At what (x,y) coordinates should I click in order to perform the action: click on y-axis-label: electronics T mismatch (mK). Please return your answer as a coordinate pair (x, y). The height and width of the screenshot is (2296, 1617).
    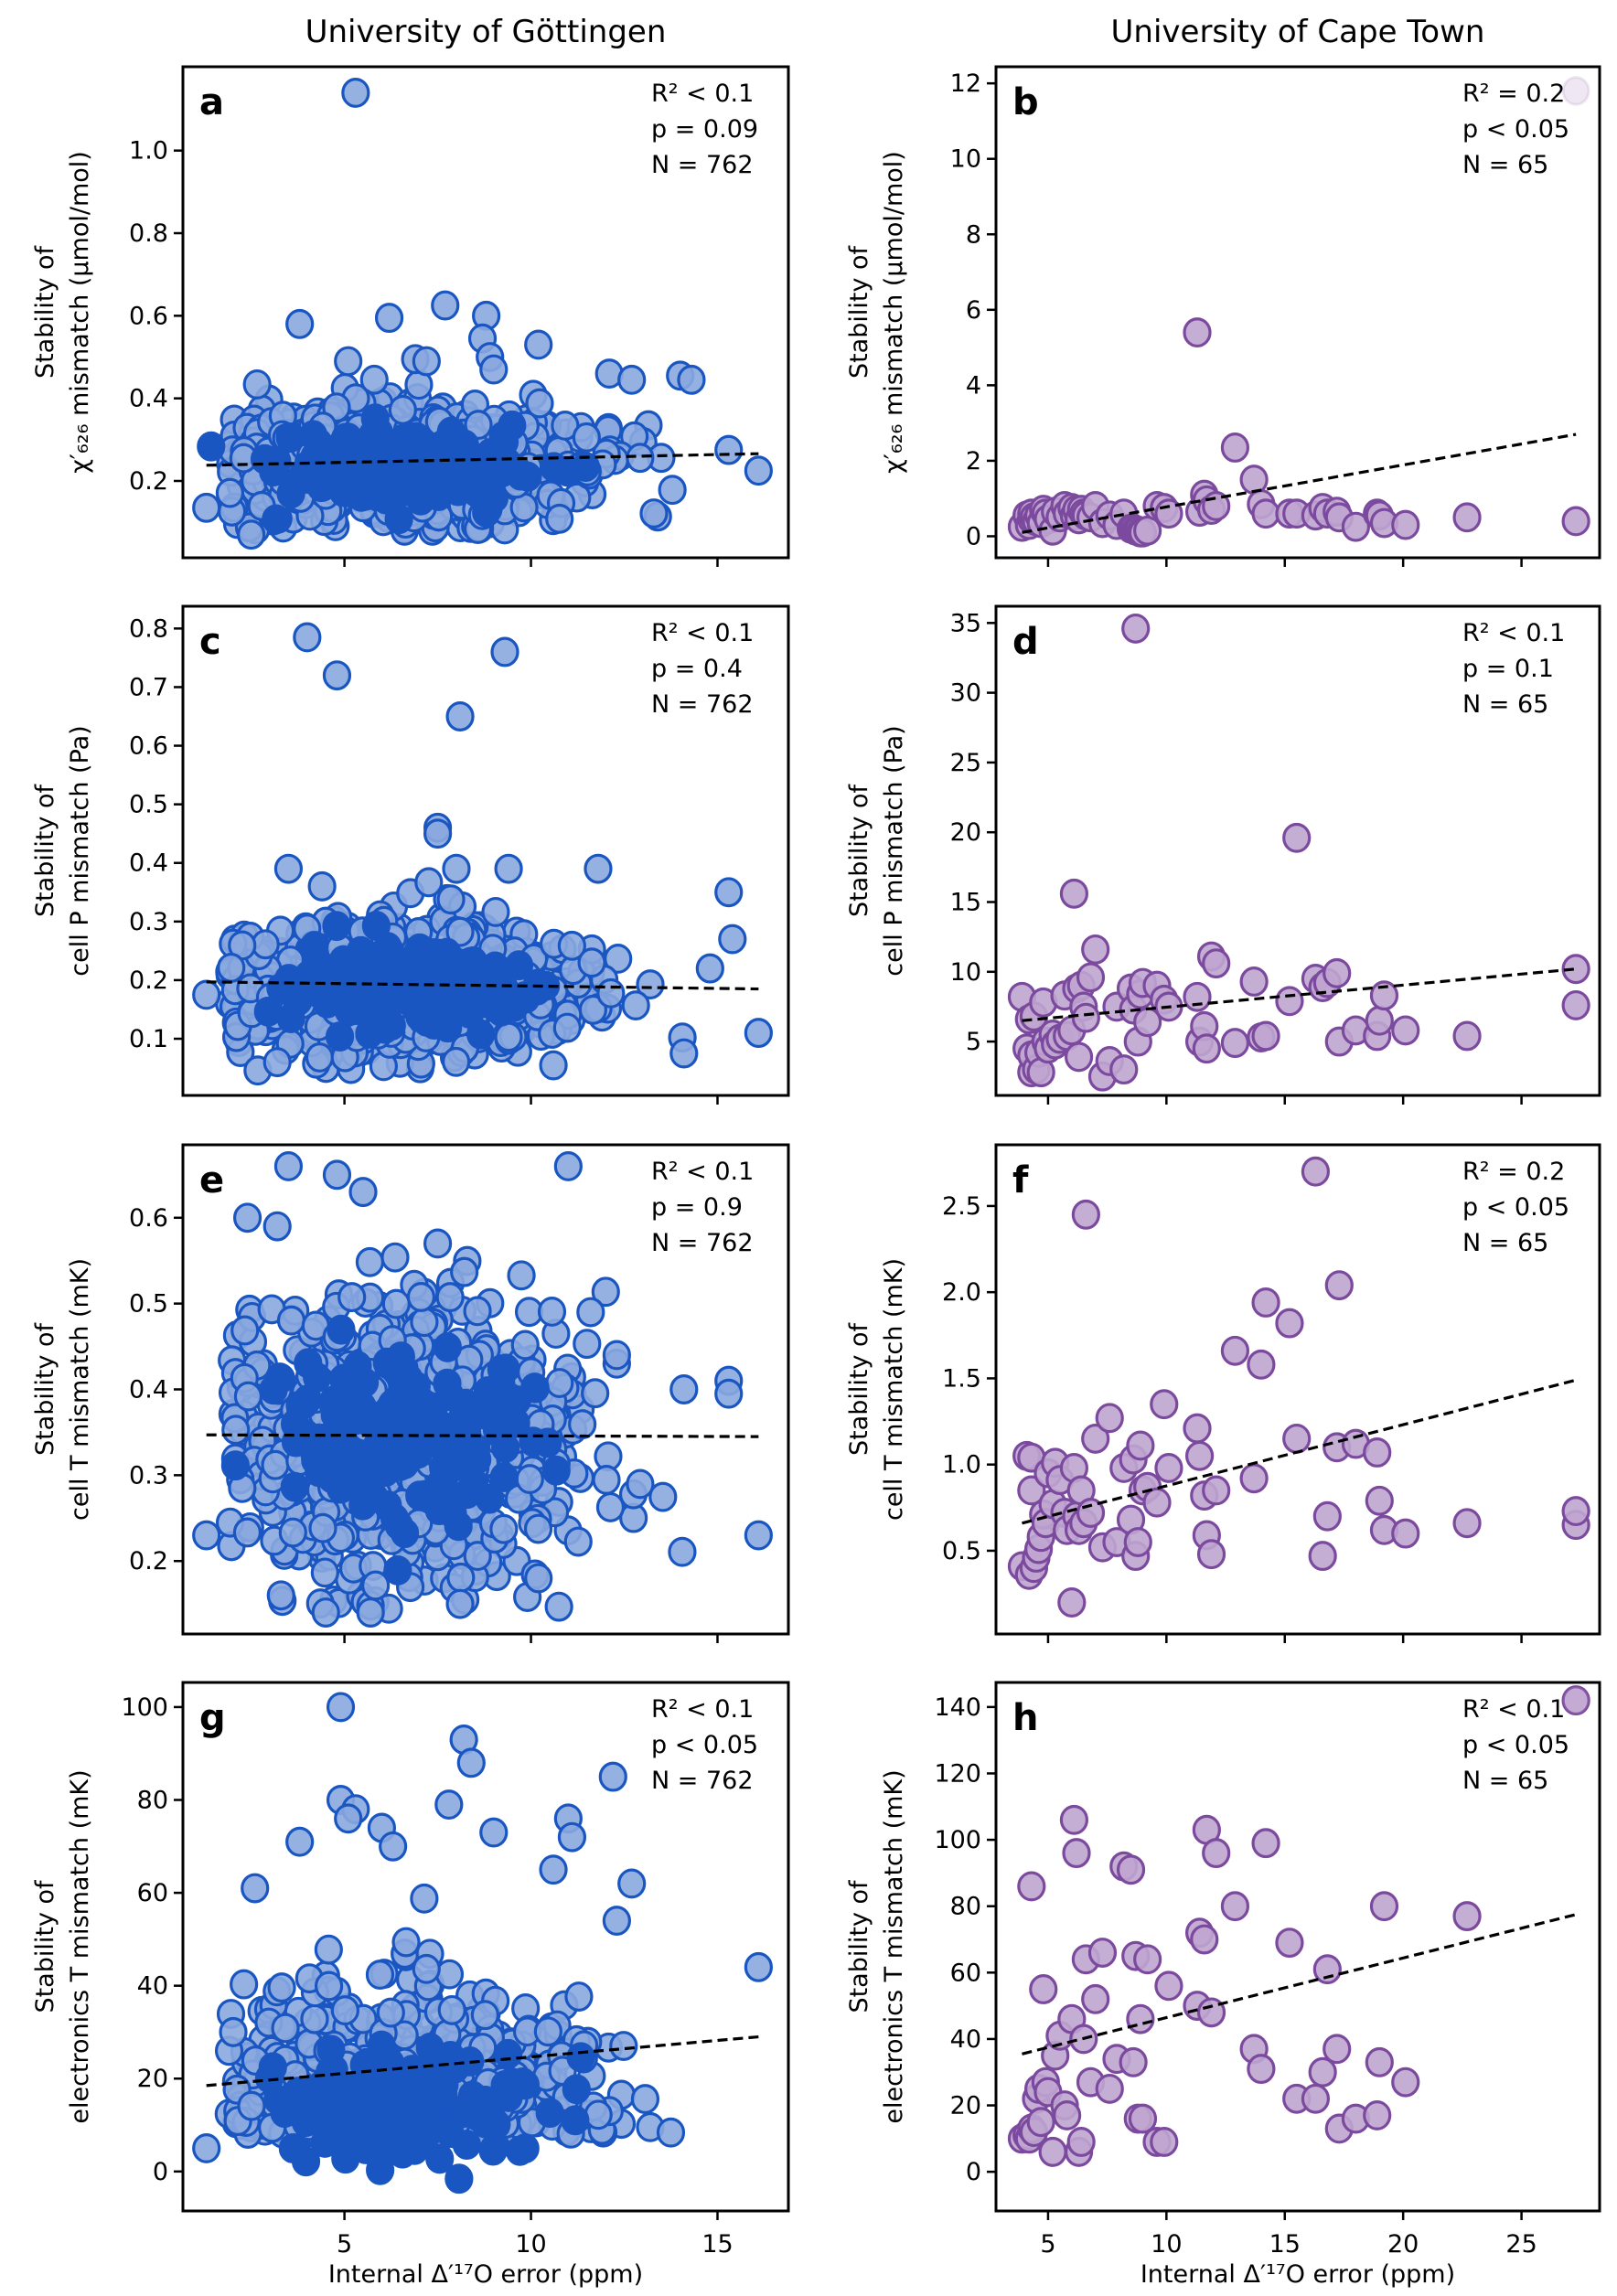
    Looking at the image, I should click on (80, 1946).